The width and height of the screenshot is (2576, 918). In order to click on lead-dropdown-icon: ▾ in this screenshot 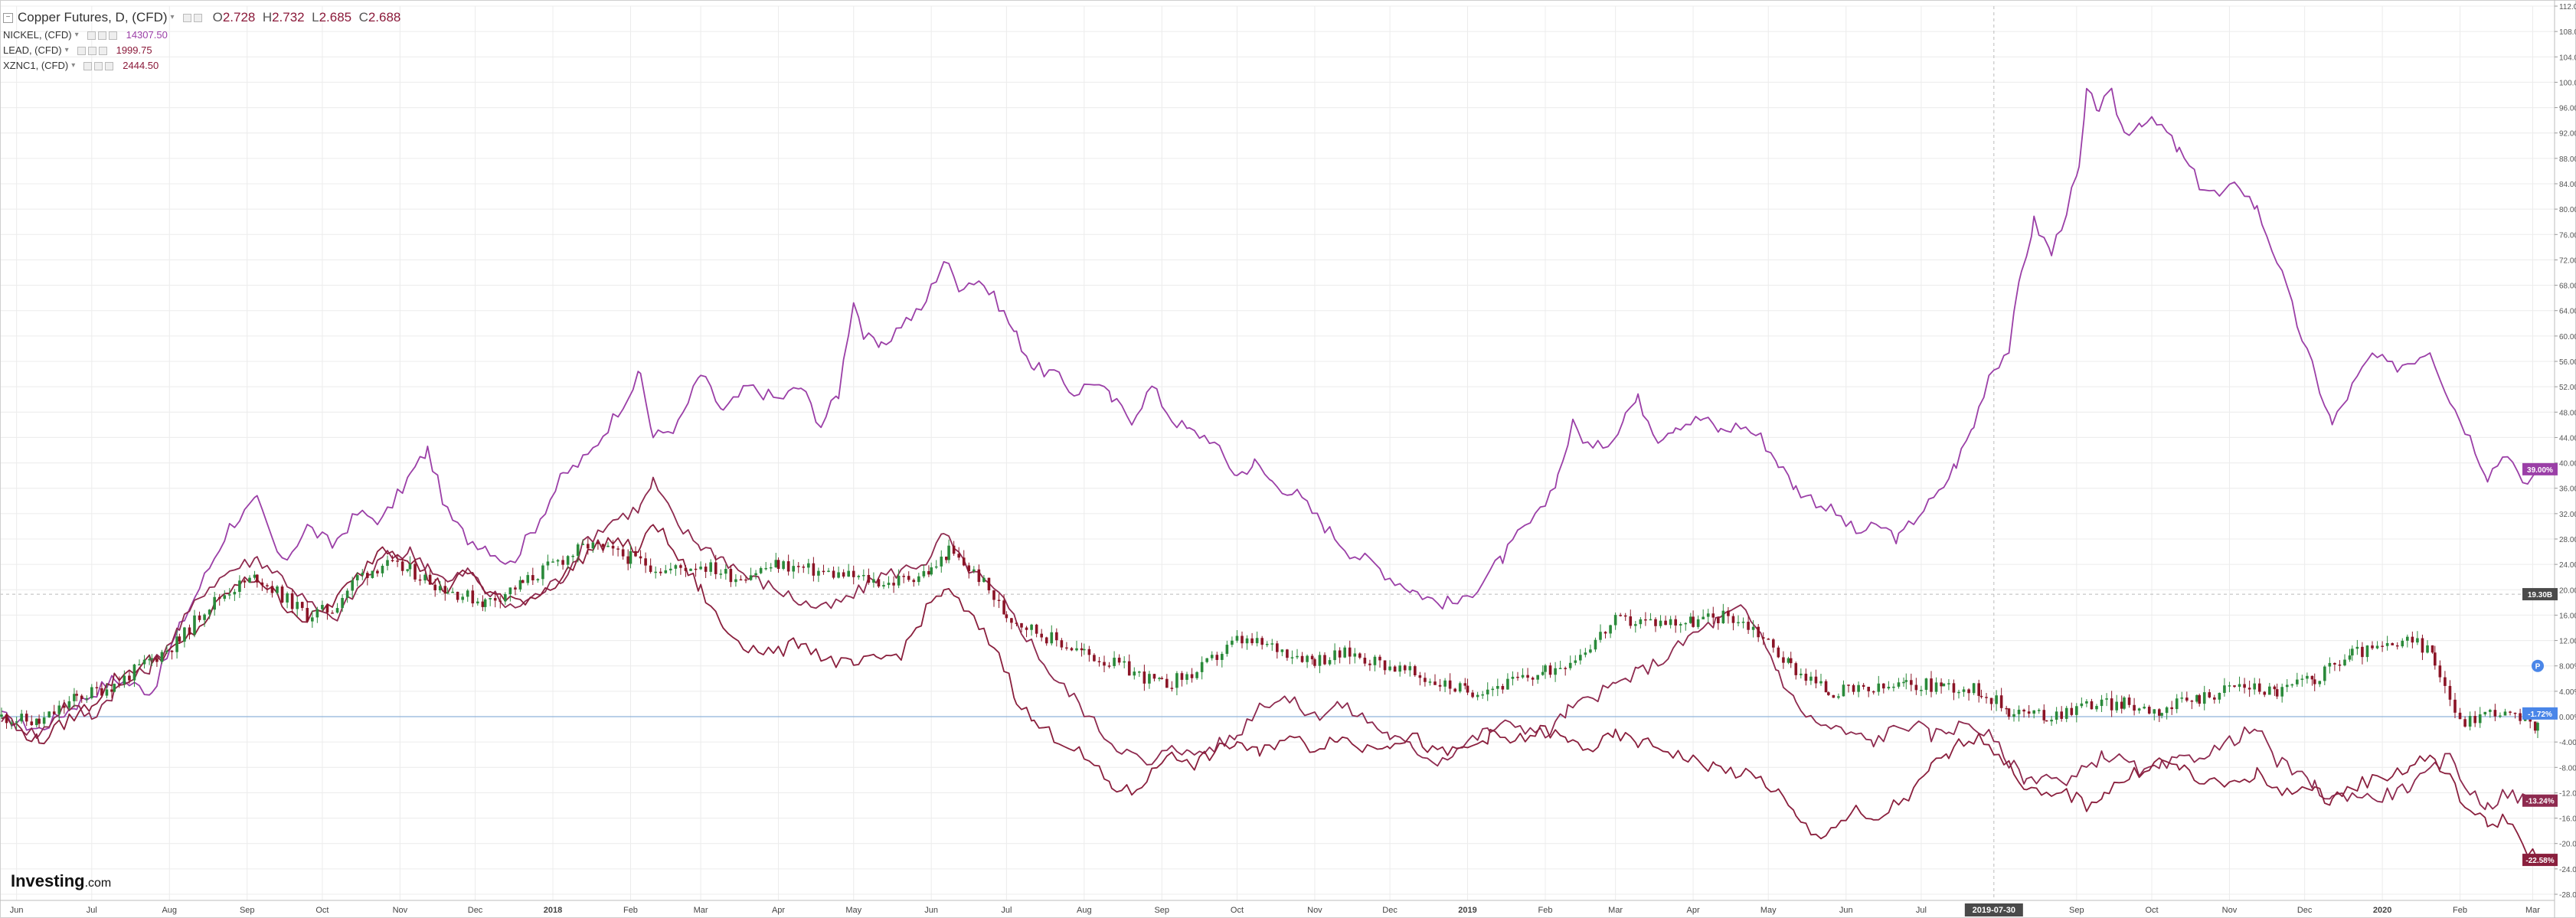, I will do `click(66, 50)`.